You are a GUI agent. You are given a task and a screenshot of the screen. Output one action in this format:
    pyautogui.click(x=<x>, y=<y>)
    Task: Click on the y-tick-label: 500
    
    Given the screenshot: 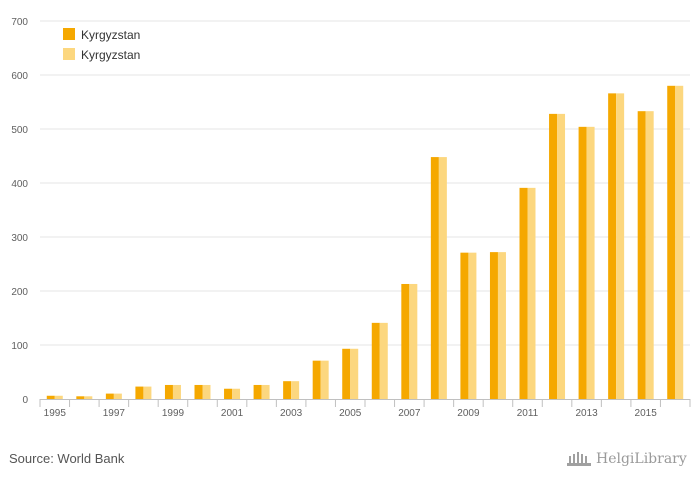 What is the action you would take?
    pyautogui.click(x=19, y=130)
    